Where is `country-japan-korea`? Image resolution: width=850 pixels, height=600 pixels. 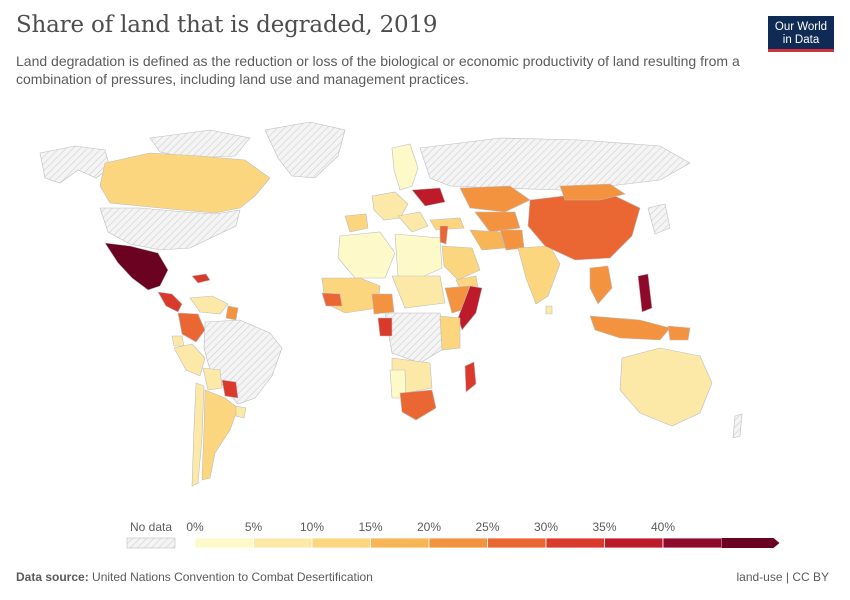
country-japan-korea is located at coordinates (659, 219).